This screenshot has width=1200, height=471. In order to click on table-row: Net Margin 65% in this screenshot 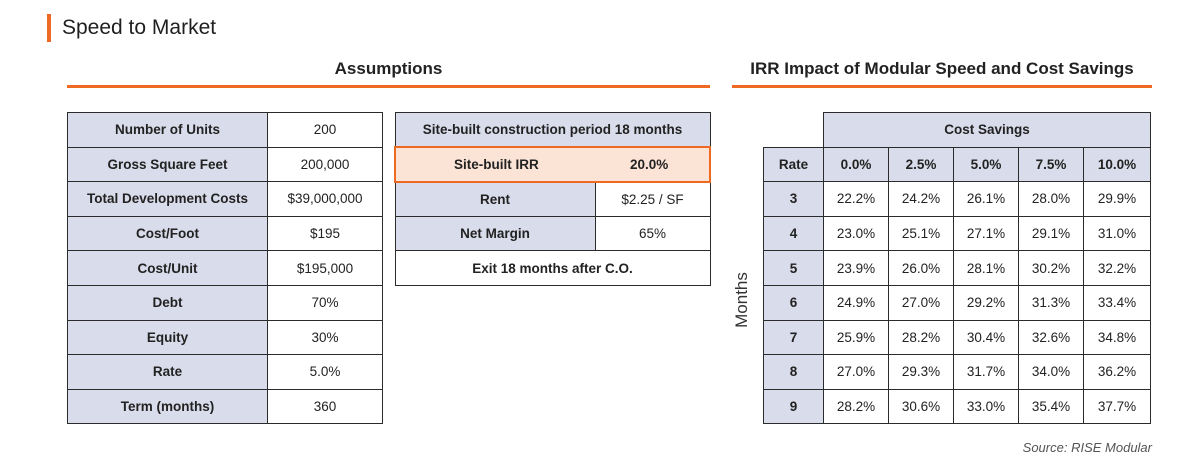, I will do `click(552, 233)`.